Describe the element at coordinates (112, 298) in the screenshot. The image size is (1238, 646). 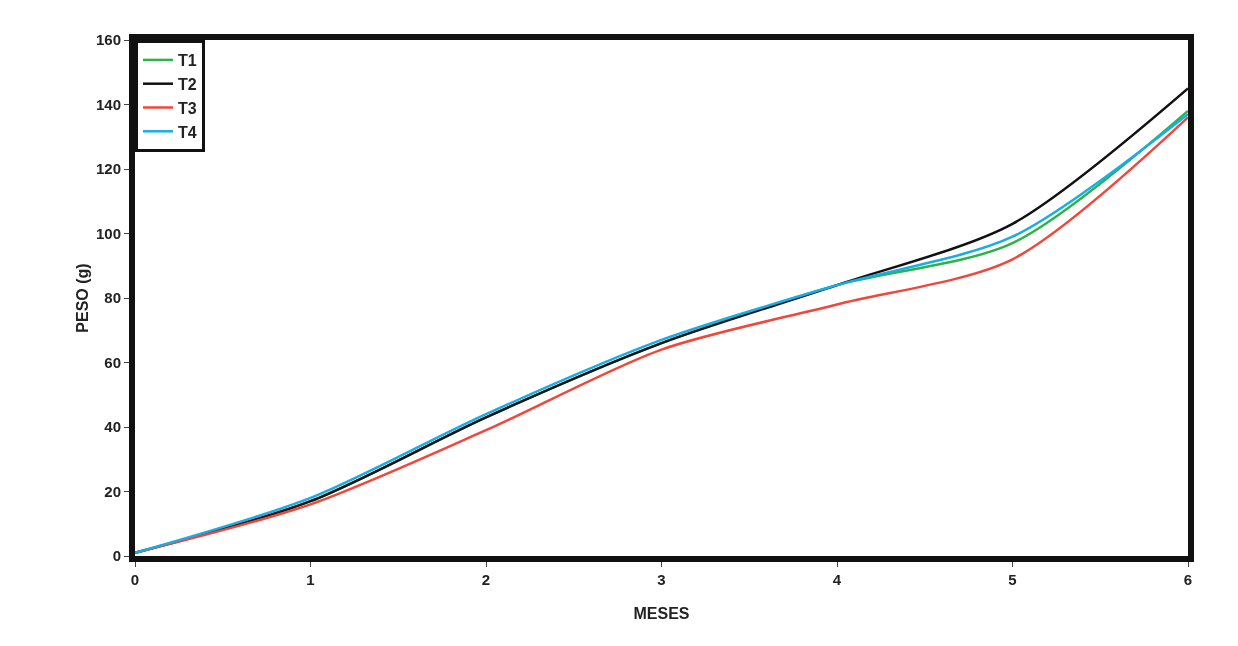
I see `y-tick-label: 80` at that location.